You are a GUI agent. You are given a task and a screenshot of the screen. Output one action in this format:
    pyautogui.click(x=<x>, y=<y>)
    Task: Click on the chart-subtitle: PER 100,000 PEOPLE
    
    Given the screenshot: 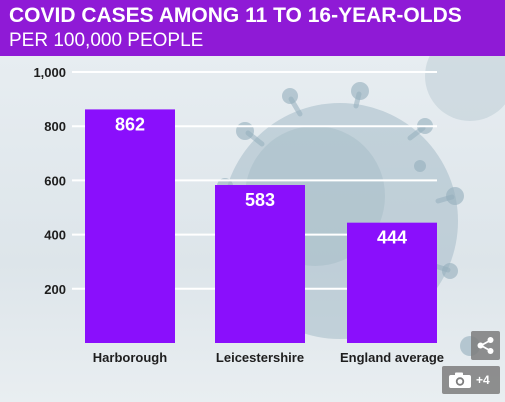 What is the action you would take?
    pyautogui.click(x=106, y=40)
    